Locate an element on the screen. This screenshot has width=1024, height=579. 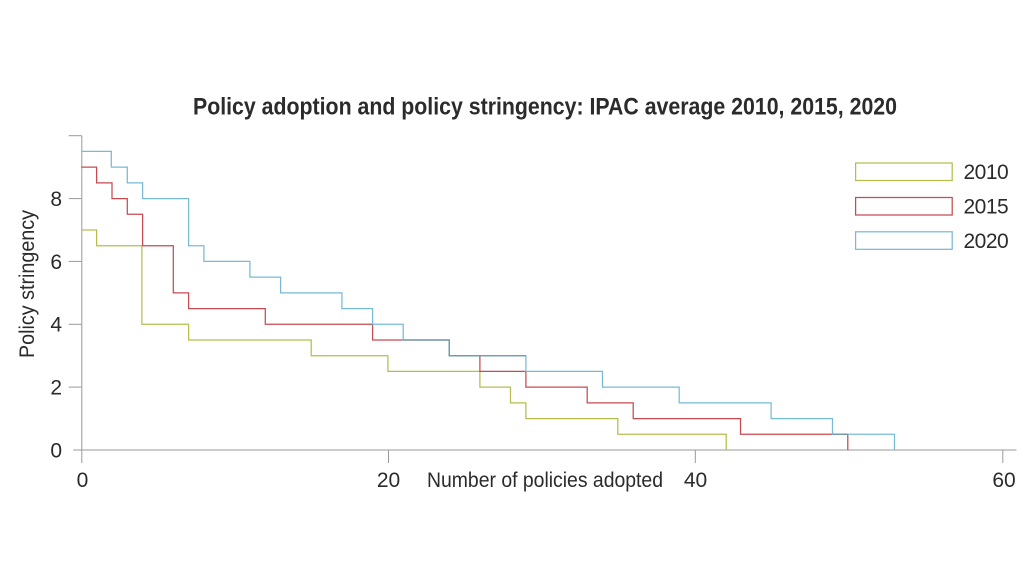
svg-text: 4 is located at coordinates (56, 325).